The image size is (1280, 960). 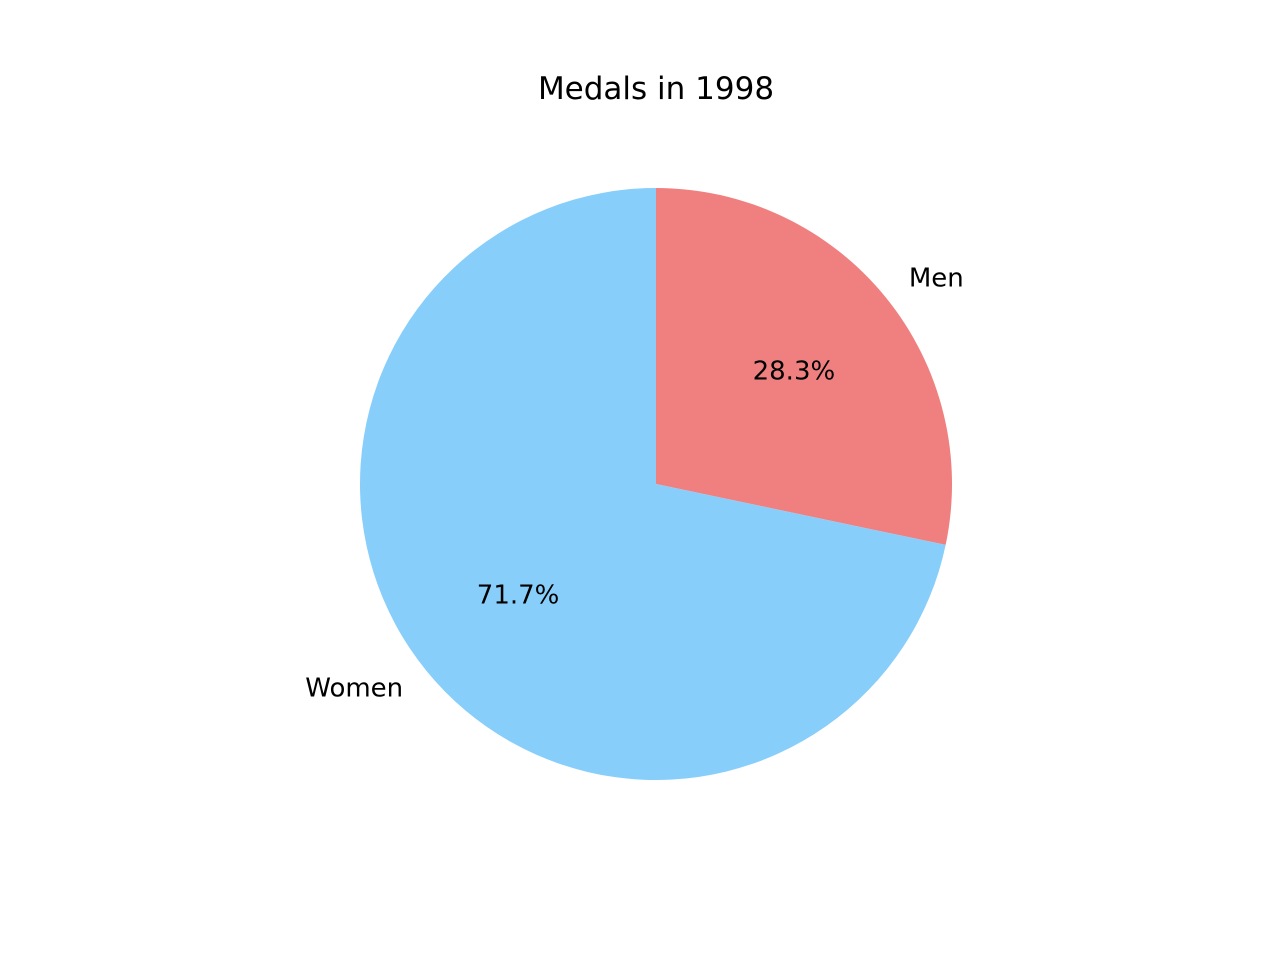 What do you see at coordinates (354, 689) in the screenshot?
I see `slice-label-women: Women` at bounding box center [354, 689].